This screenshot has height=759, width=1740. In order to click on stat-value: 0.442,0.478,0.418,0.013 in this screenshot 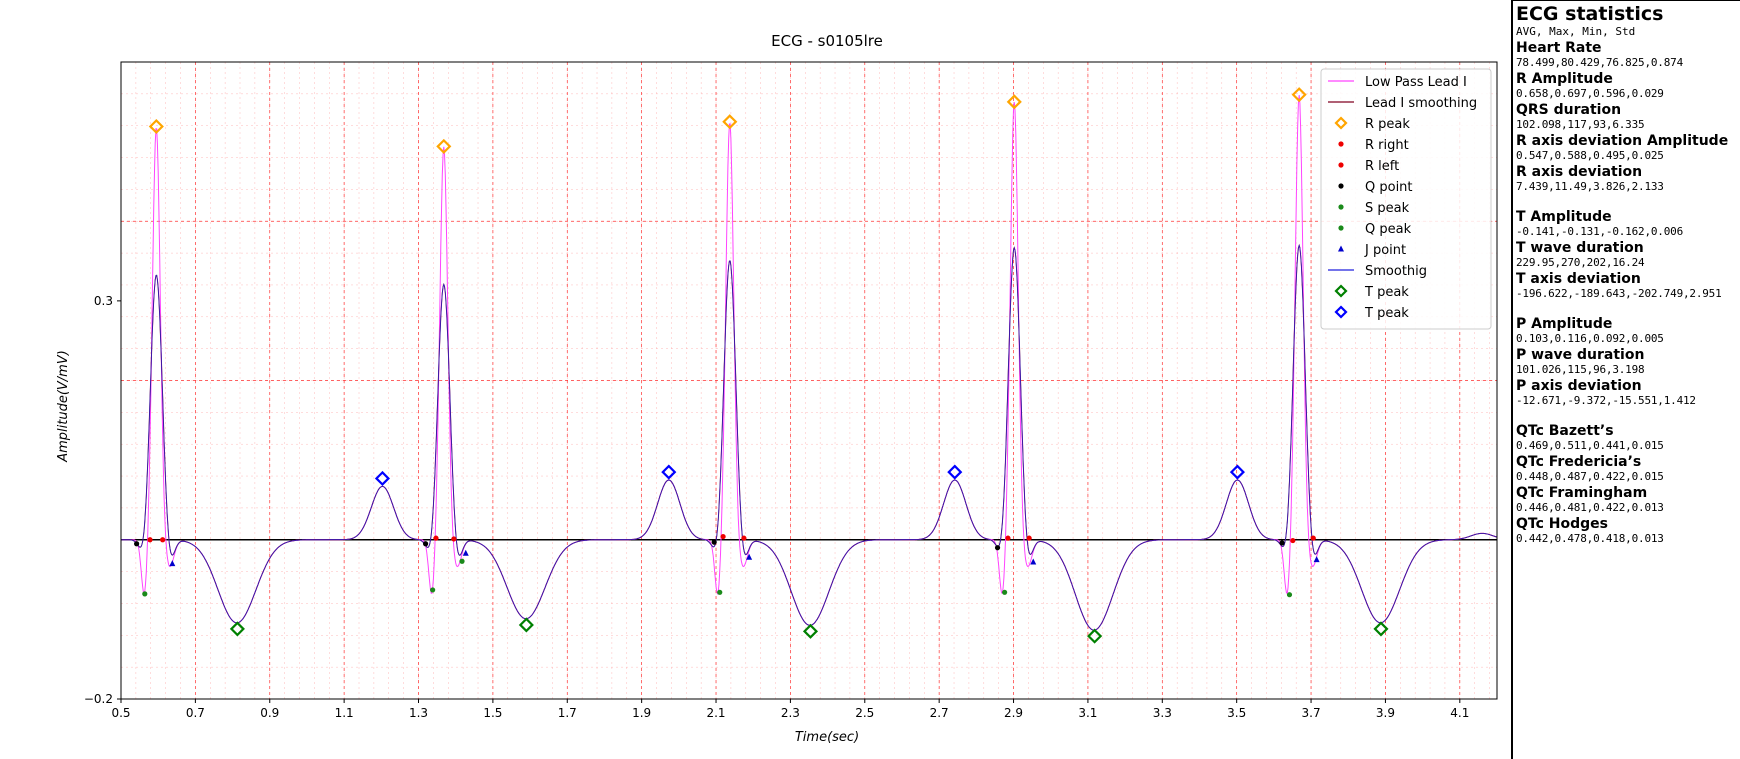, I will do `click(1590, 538)`.